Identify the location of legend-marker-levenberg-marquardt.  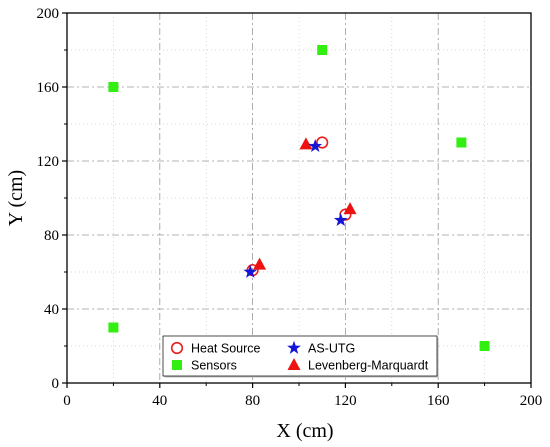
(294, 364).